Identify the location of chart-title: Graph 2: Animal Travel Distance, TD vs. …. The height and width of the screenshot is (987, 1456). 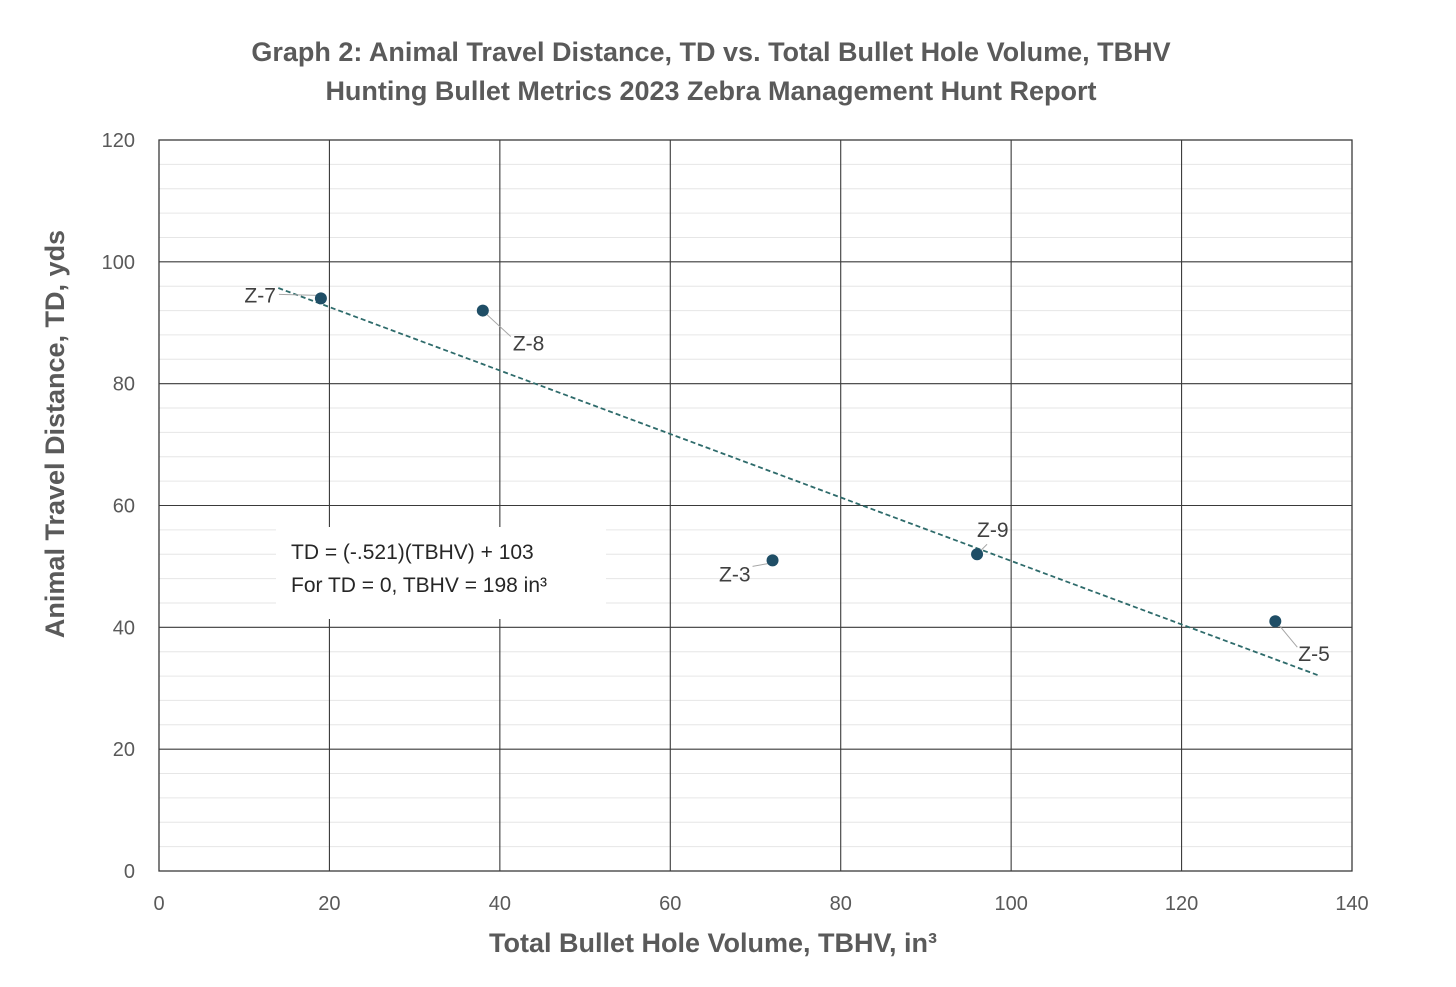
(710, 52).